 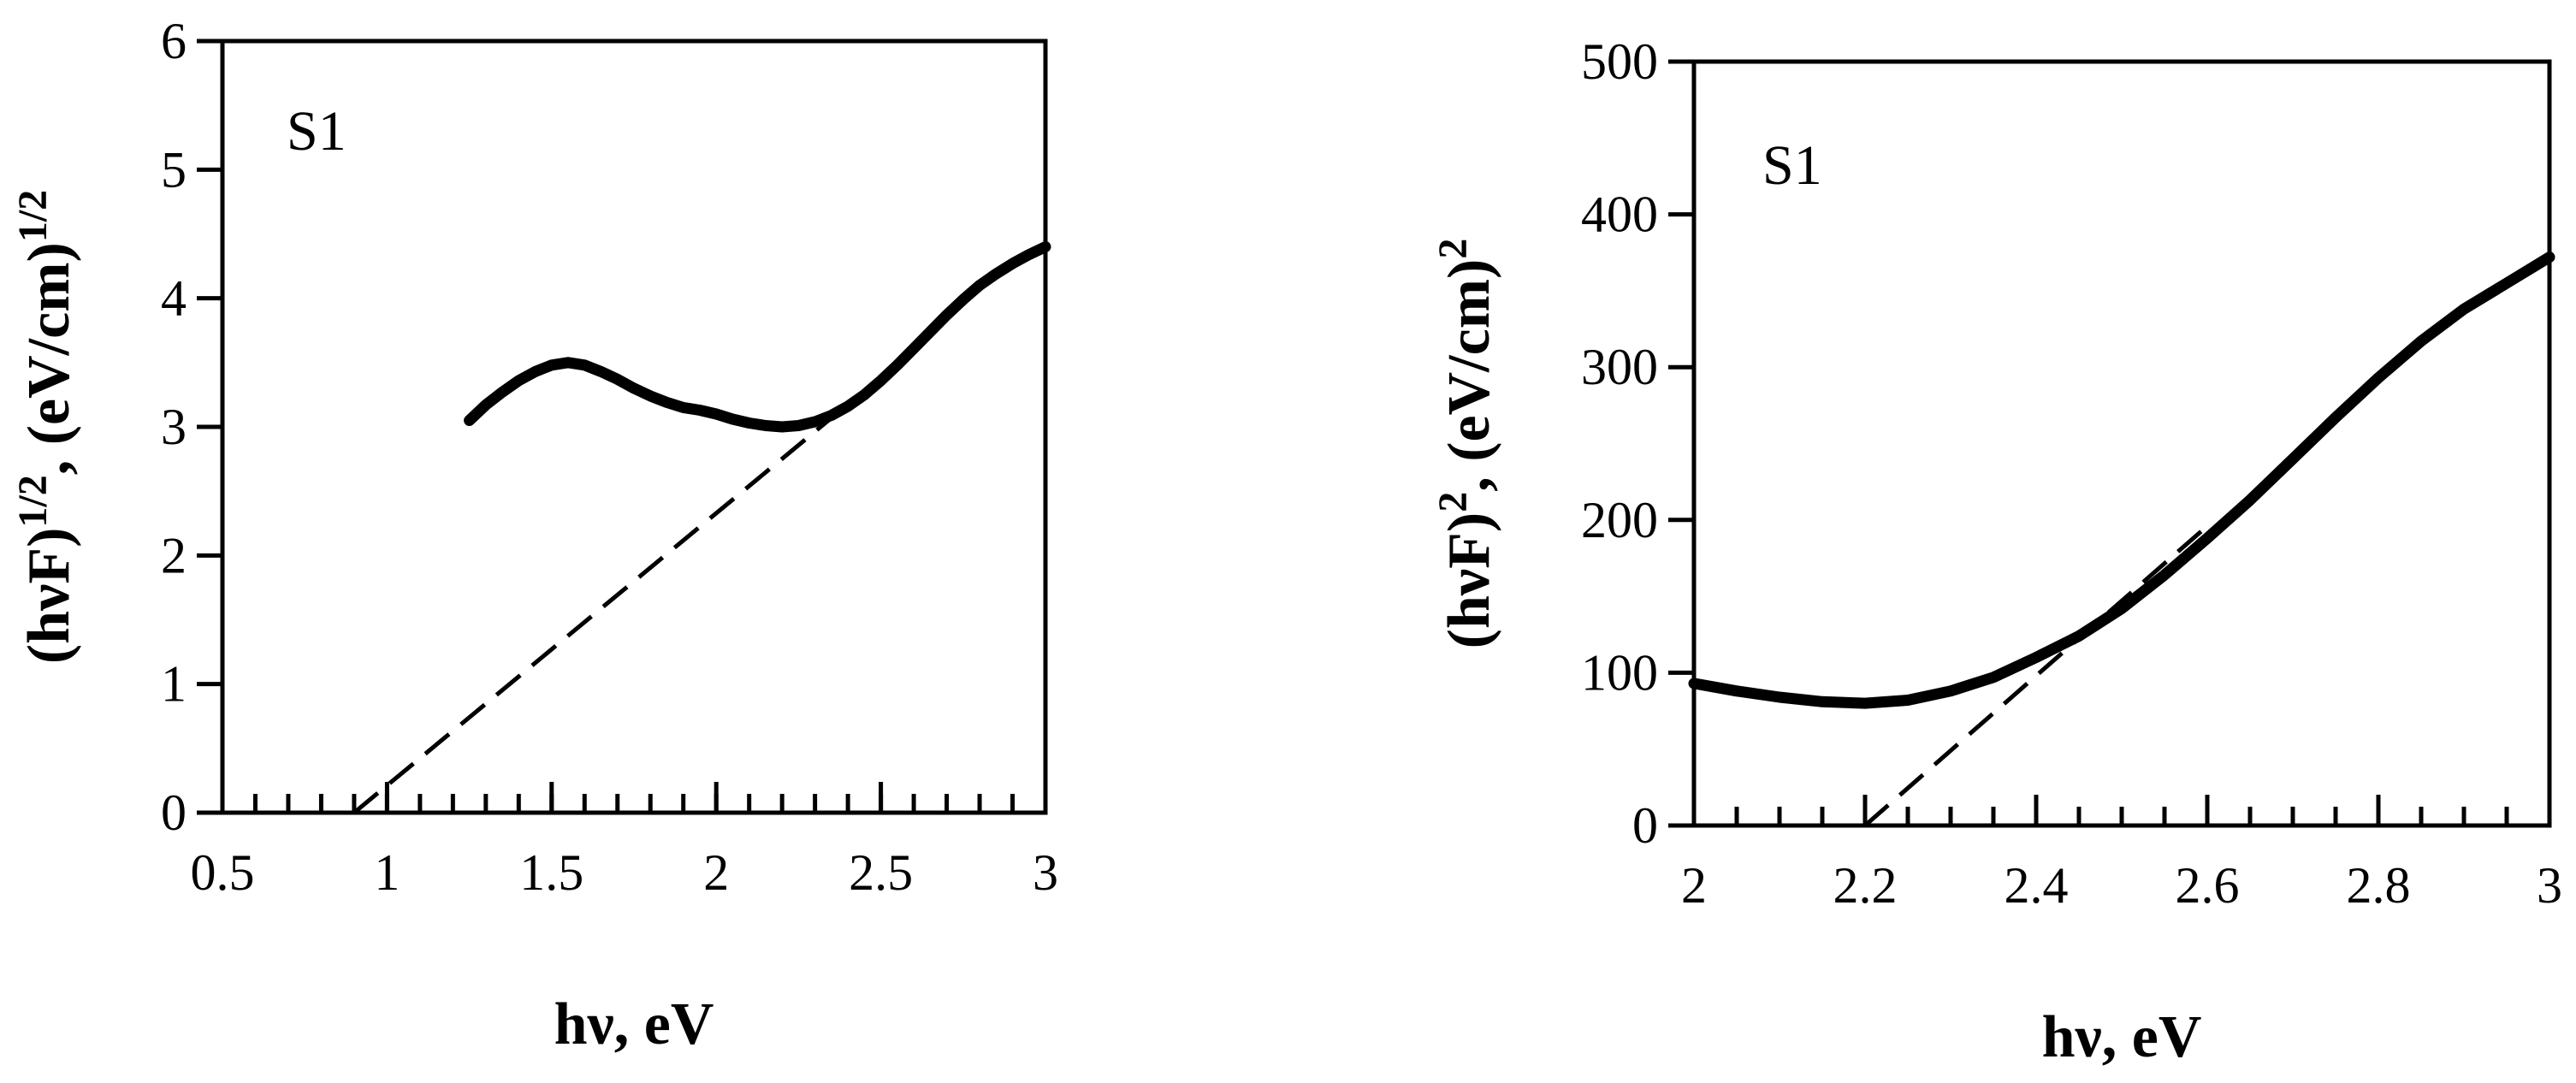 What do you see at coordinates (2208, 885) in the screenshot?
I see `right-x-tick-label: 2.6` at bounding box center [2208, 885].